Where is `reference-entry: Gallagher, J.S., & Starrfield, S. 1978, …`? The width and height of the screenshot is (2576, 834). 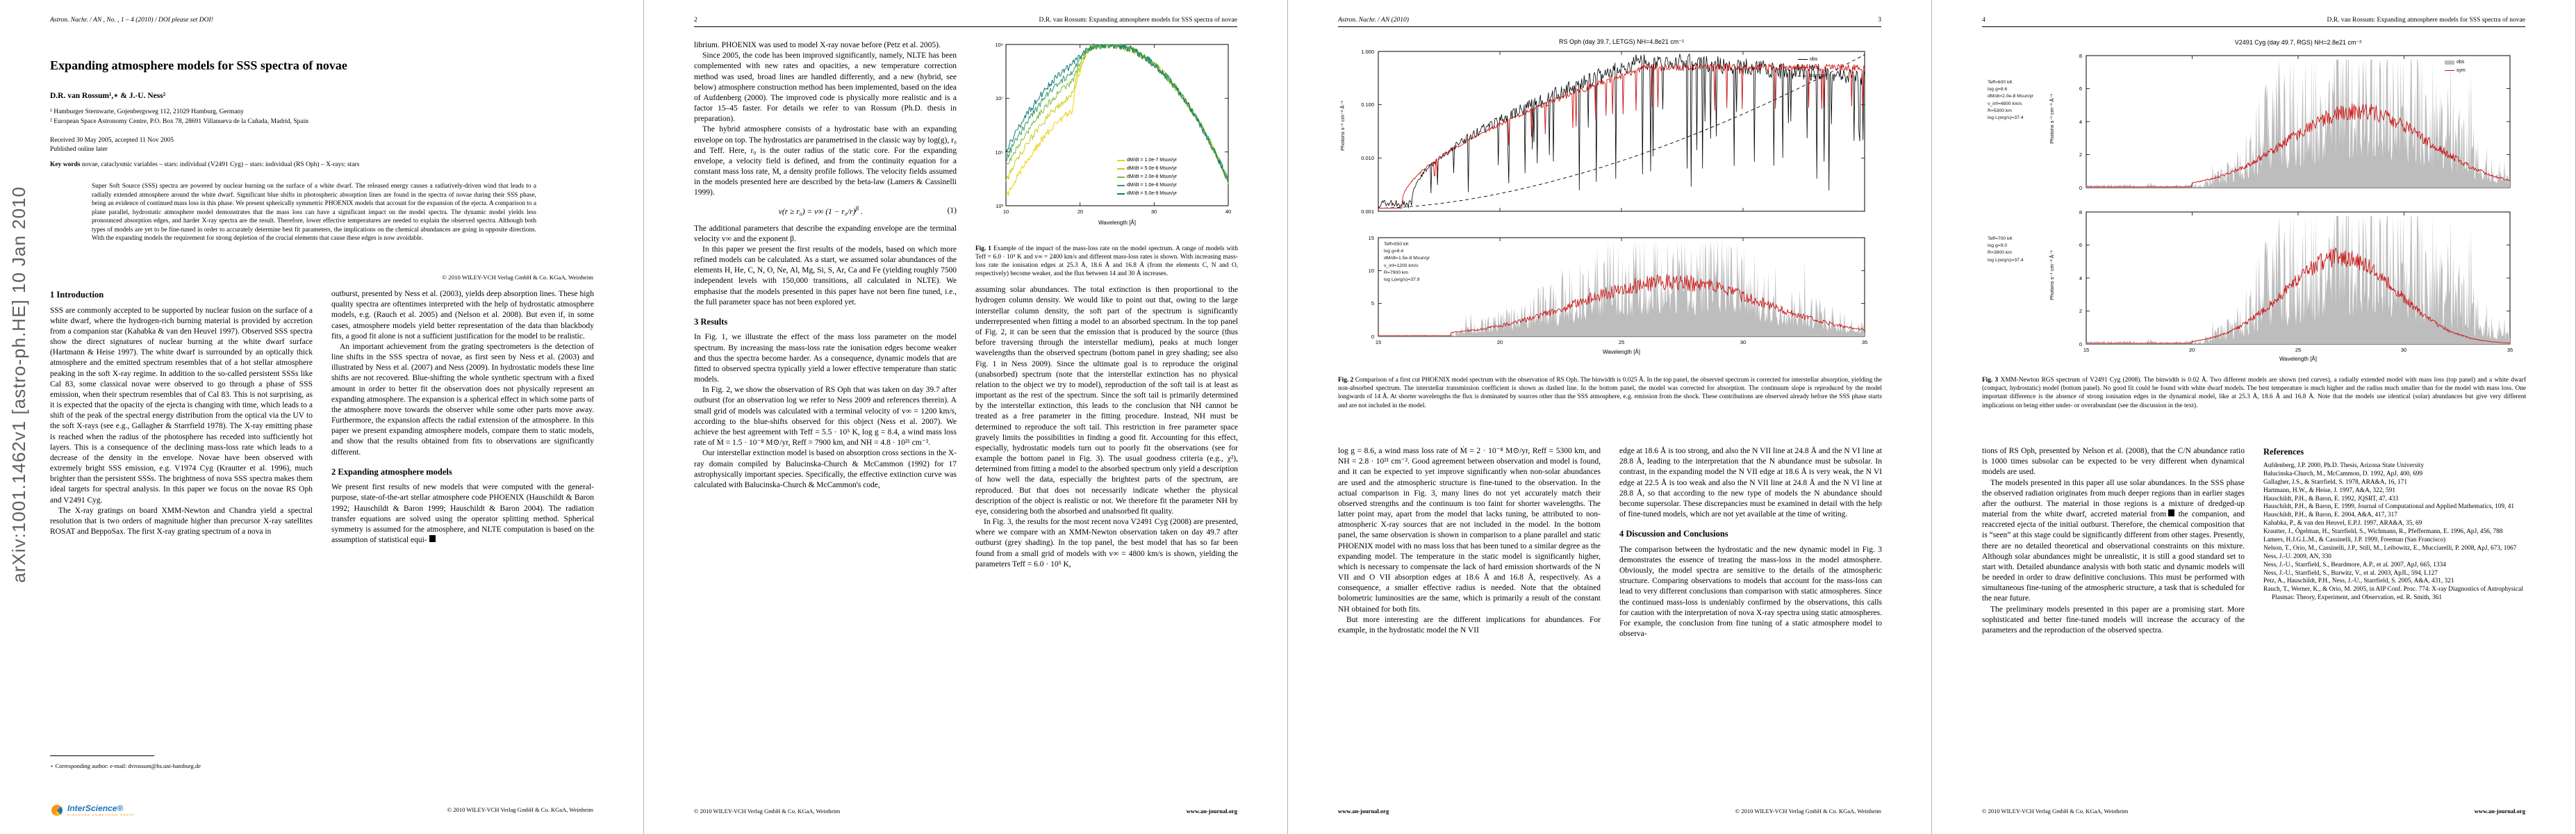
reference-entry: Gallagher, J.S., & Starrfield, S. 1978, … is located at coordinates (2335, 482).